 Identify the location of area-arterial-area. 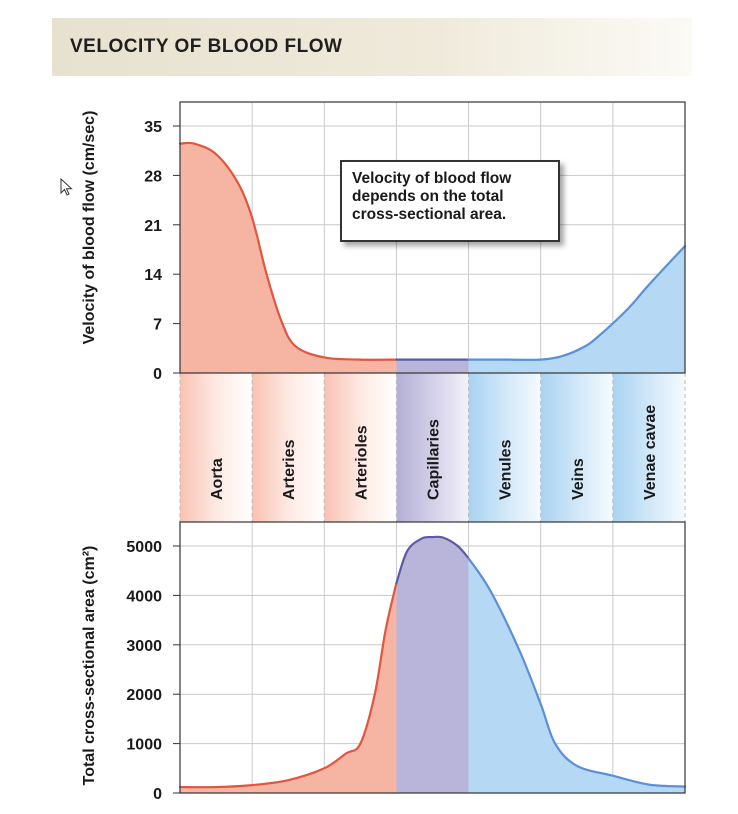
(288, 688).